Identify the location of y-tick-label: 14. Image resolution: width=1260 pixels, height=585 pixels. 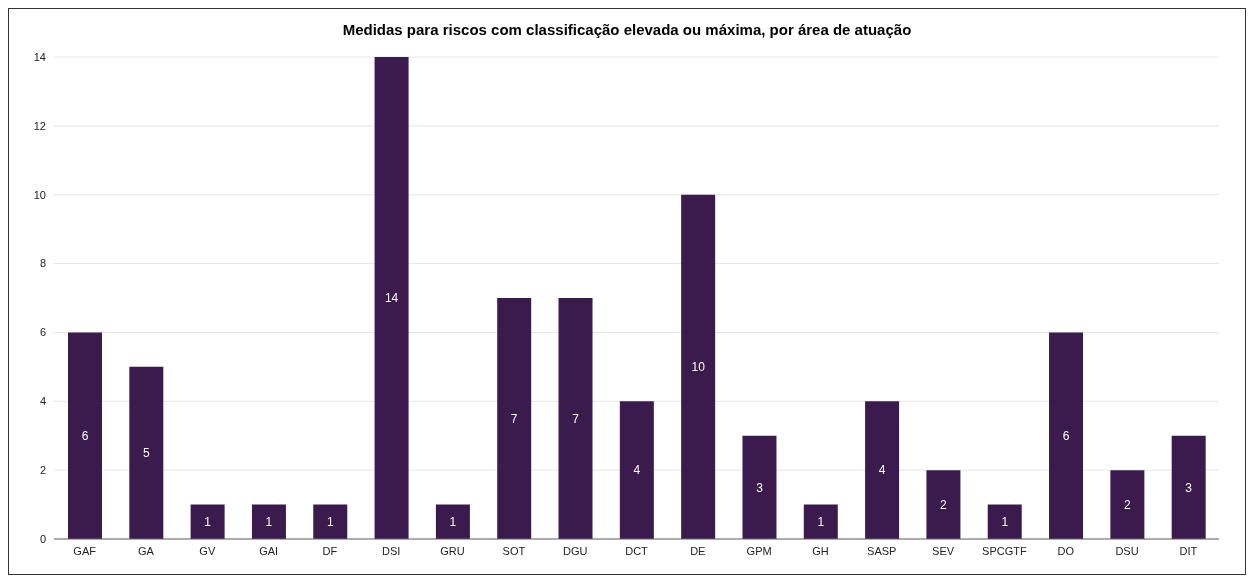
(39, 56).